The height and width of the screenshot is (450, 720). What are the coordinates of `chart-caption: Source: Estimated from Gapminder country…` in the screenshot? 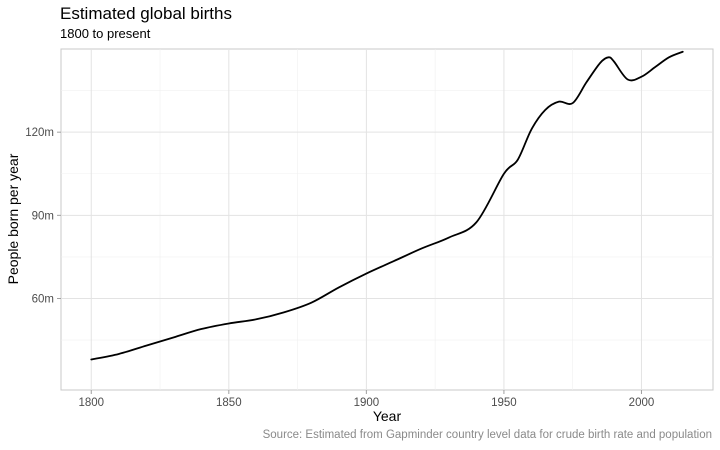 It's located at (487, 435).